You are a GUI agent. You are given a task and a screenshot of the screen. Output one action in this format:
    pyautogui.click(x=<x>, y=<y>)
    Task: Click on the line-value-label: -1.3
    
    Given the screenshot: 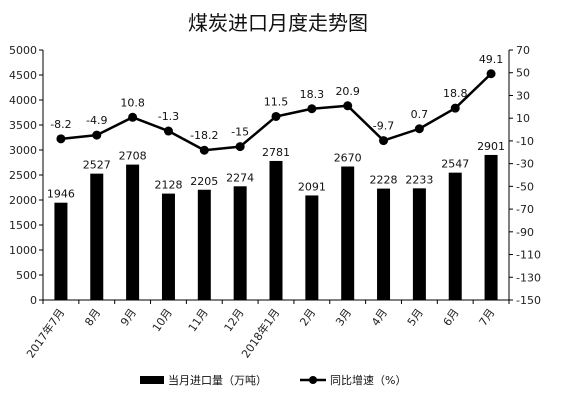 What is the action you would take?
    pyautogui.click(x=168, y=116)
    